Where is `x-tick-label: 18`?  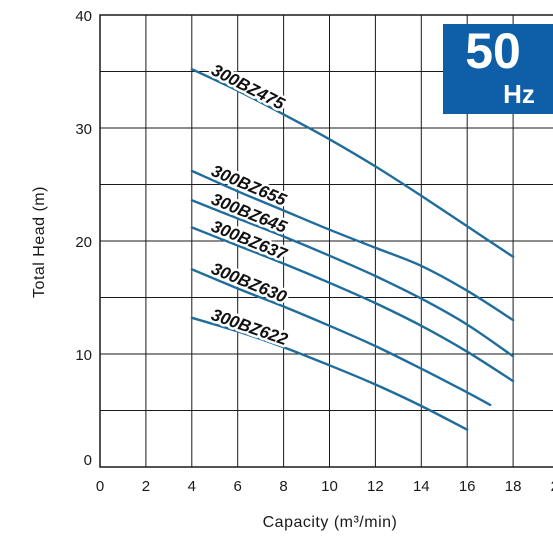
x-tick-label: 18 is located at coordinates (513, 486).